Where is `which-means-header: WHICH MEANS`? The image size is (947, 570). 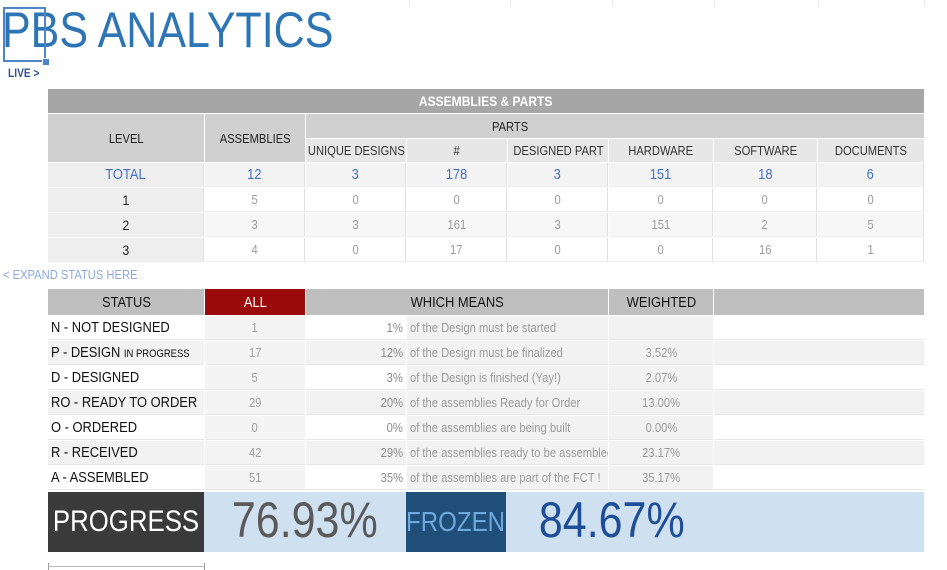
which-means-header: WHICH MEANS is located at coordinates (457, 302).